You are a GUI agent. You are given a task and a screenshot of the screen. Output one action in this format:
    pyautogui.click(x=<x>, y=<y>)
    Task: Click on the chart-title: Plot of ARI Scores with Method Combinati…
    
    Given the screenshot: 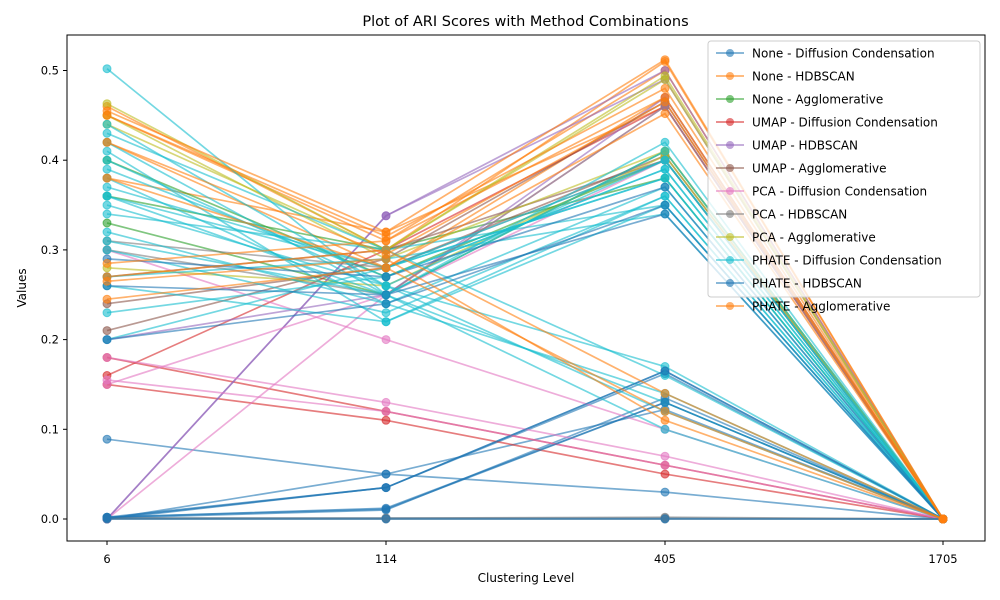 What is the action you would take?
    pyautogui.click(x=525, y=22)
    